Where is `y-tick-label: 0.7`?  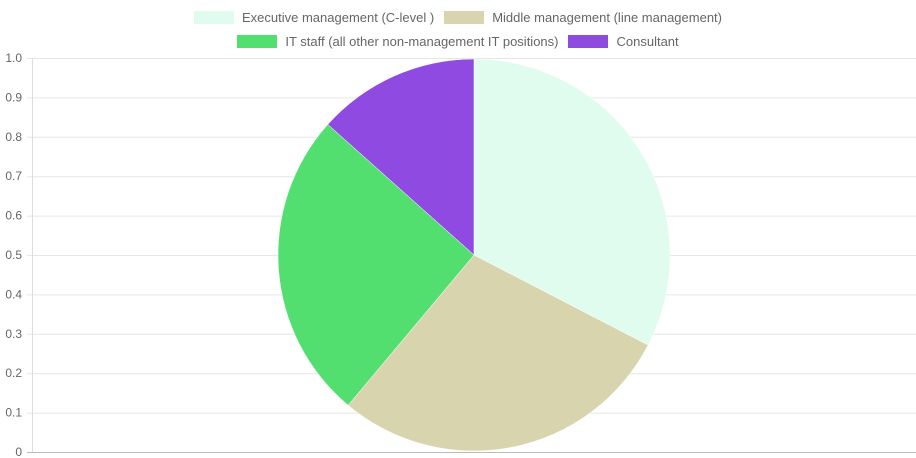 y-tick-label: 0.7 is located at coordinates (13, 176).